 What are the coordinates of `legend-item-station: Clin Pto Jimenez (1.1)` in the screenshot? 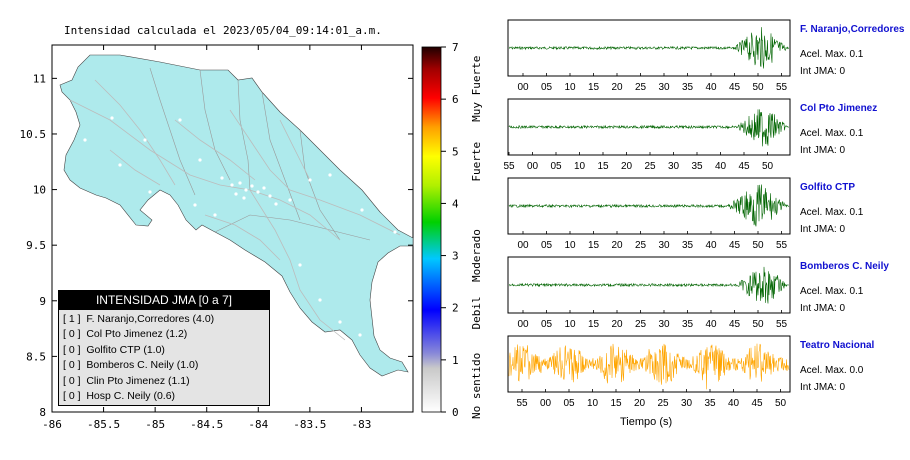 It's located at (135, 380).